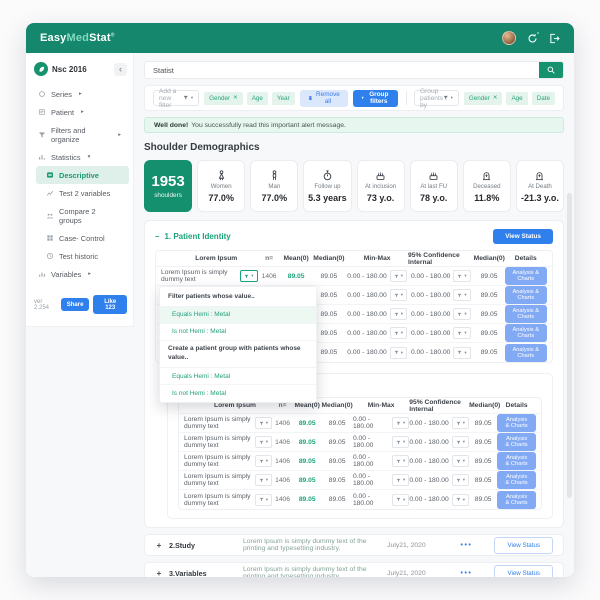 The image size is (600, 600). I want to click on funnel-icon, so click(396, 295).